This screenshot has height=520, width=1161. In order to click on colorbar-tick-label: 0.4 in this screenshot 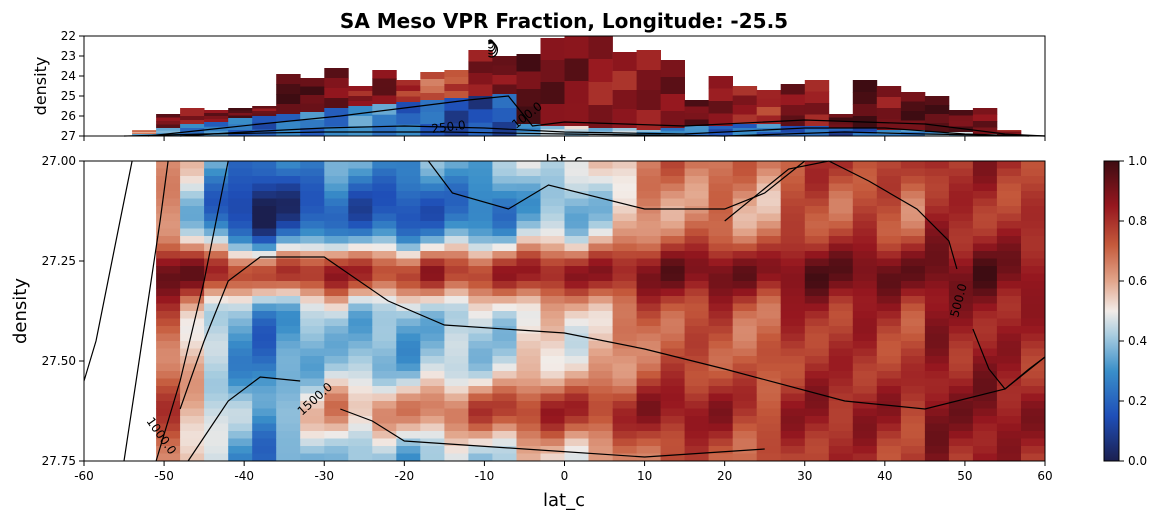, I will do `click(1137, 341)`.